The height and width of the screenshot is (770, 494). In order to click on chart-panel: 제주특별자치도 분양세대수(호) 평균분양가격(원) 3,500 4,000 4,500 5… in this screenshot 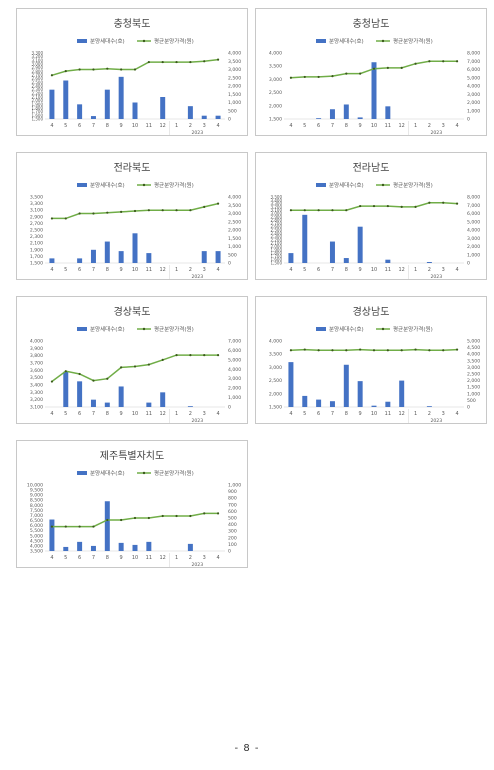, I will do `click(132, 504)`.